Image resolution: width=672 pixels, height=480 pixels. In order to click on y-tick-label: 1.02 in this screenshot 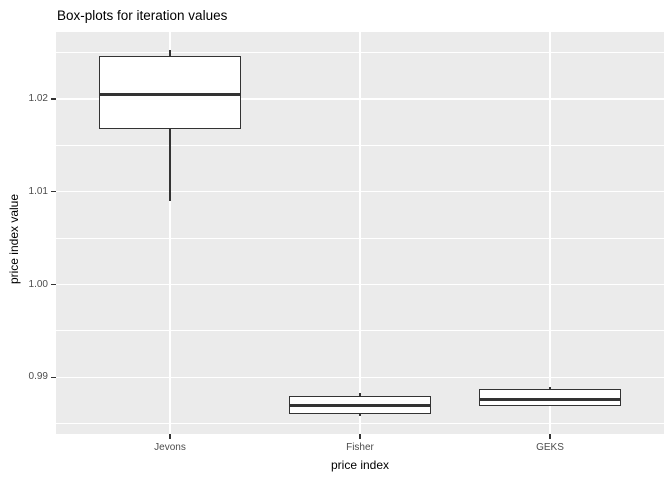, I will do `click(38, 98)`.